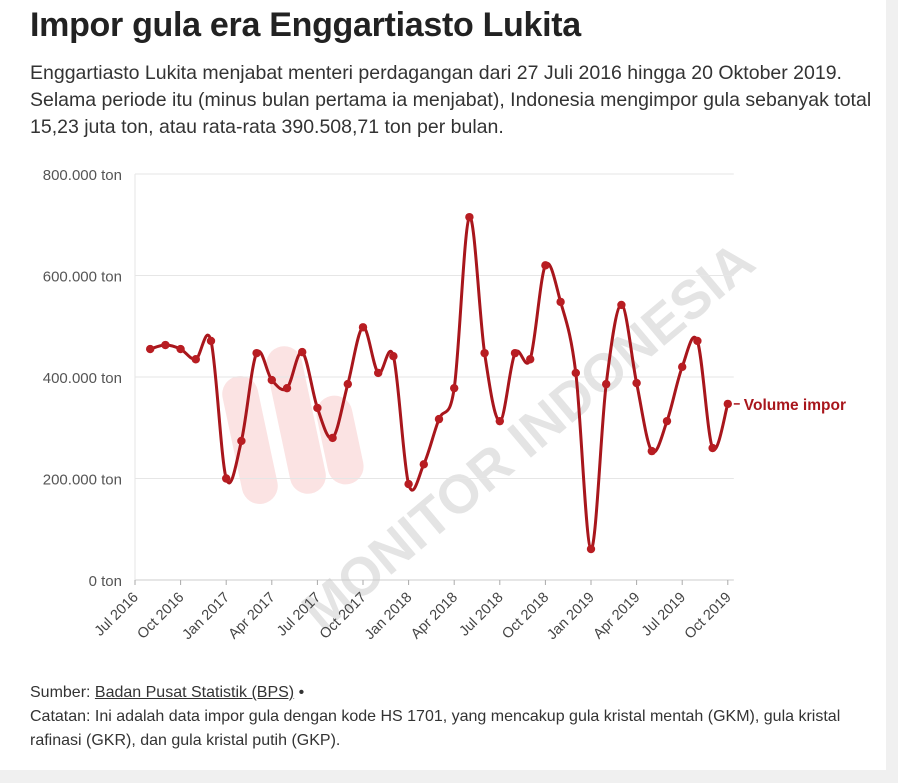  Describe the element at coordinates (434, 616) in the screenshot. I see `x-tick-label: Apr 2018` at that location.